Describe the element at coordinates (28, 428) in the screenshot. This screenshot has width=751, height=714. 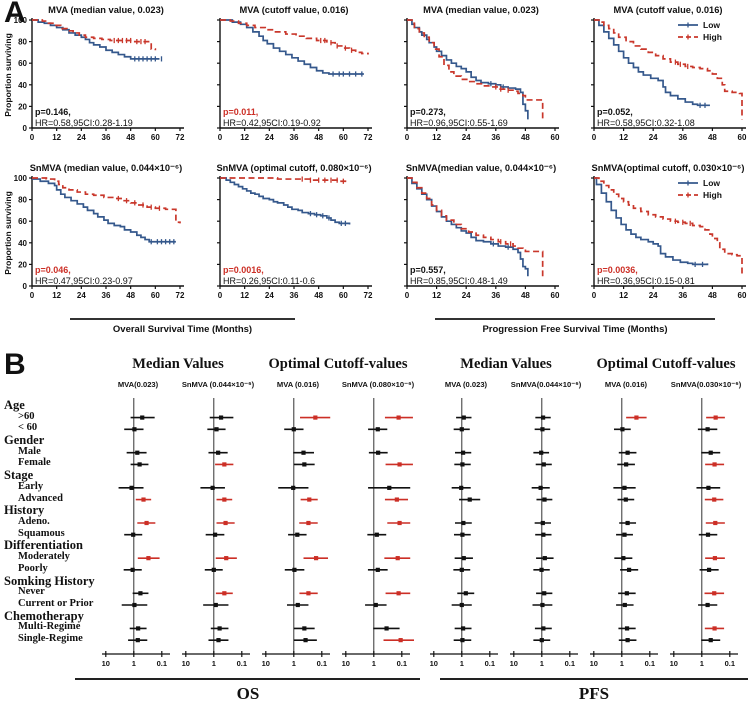
I see `forest-row-label: < 60` at that location.